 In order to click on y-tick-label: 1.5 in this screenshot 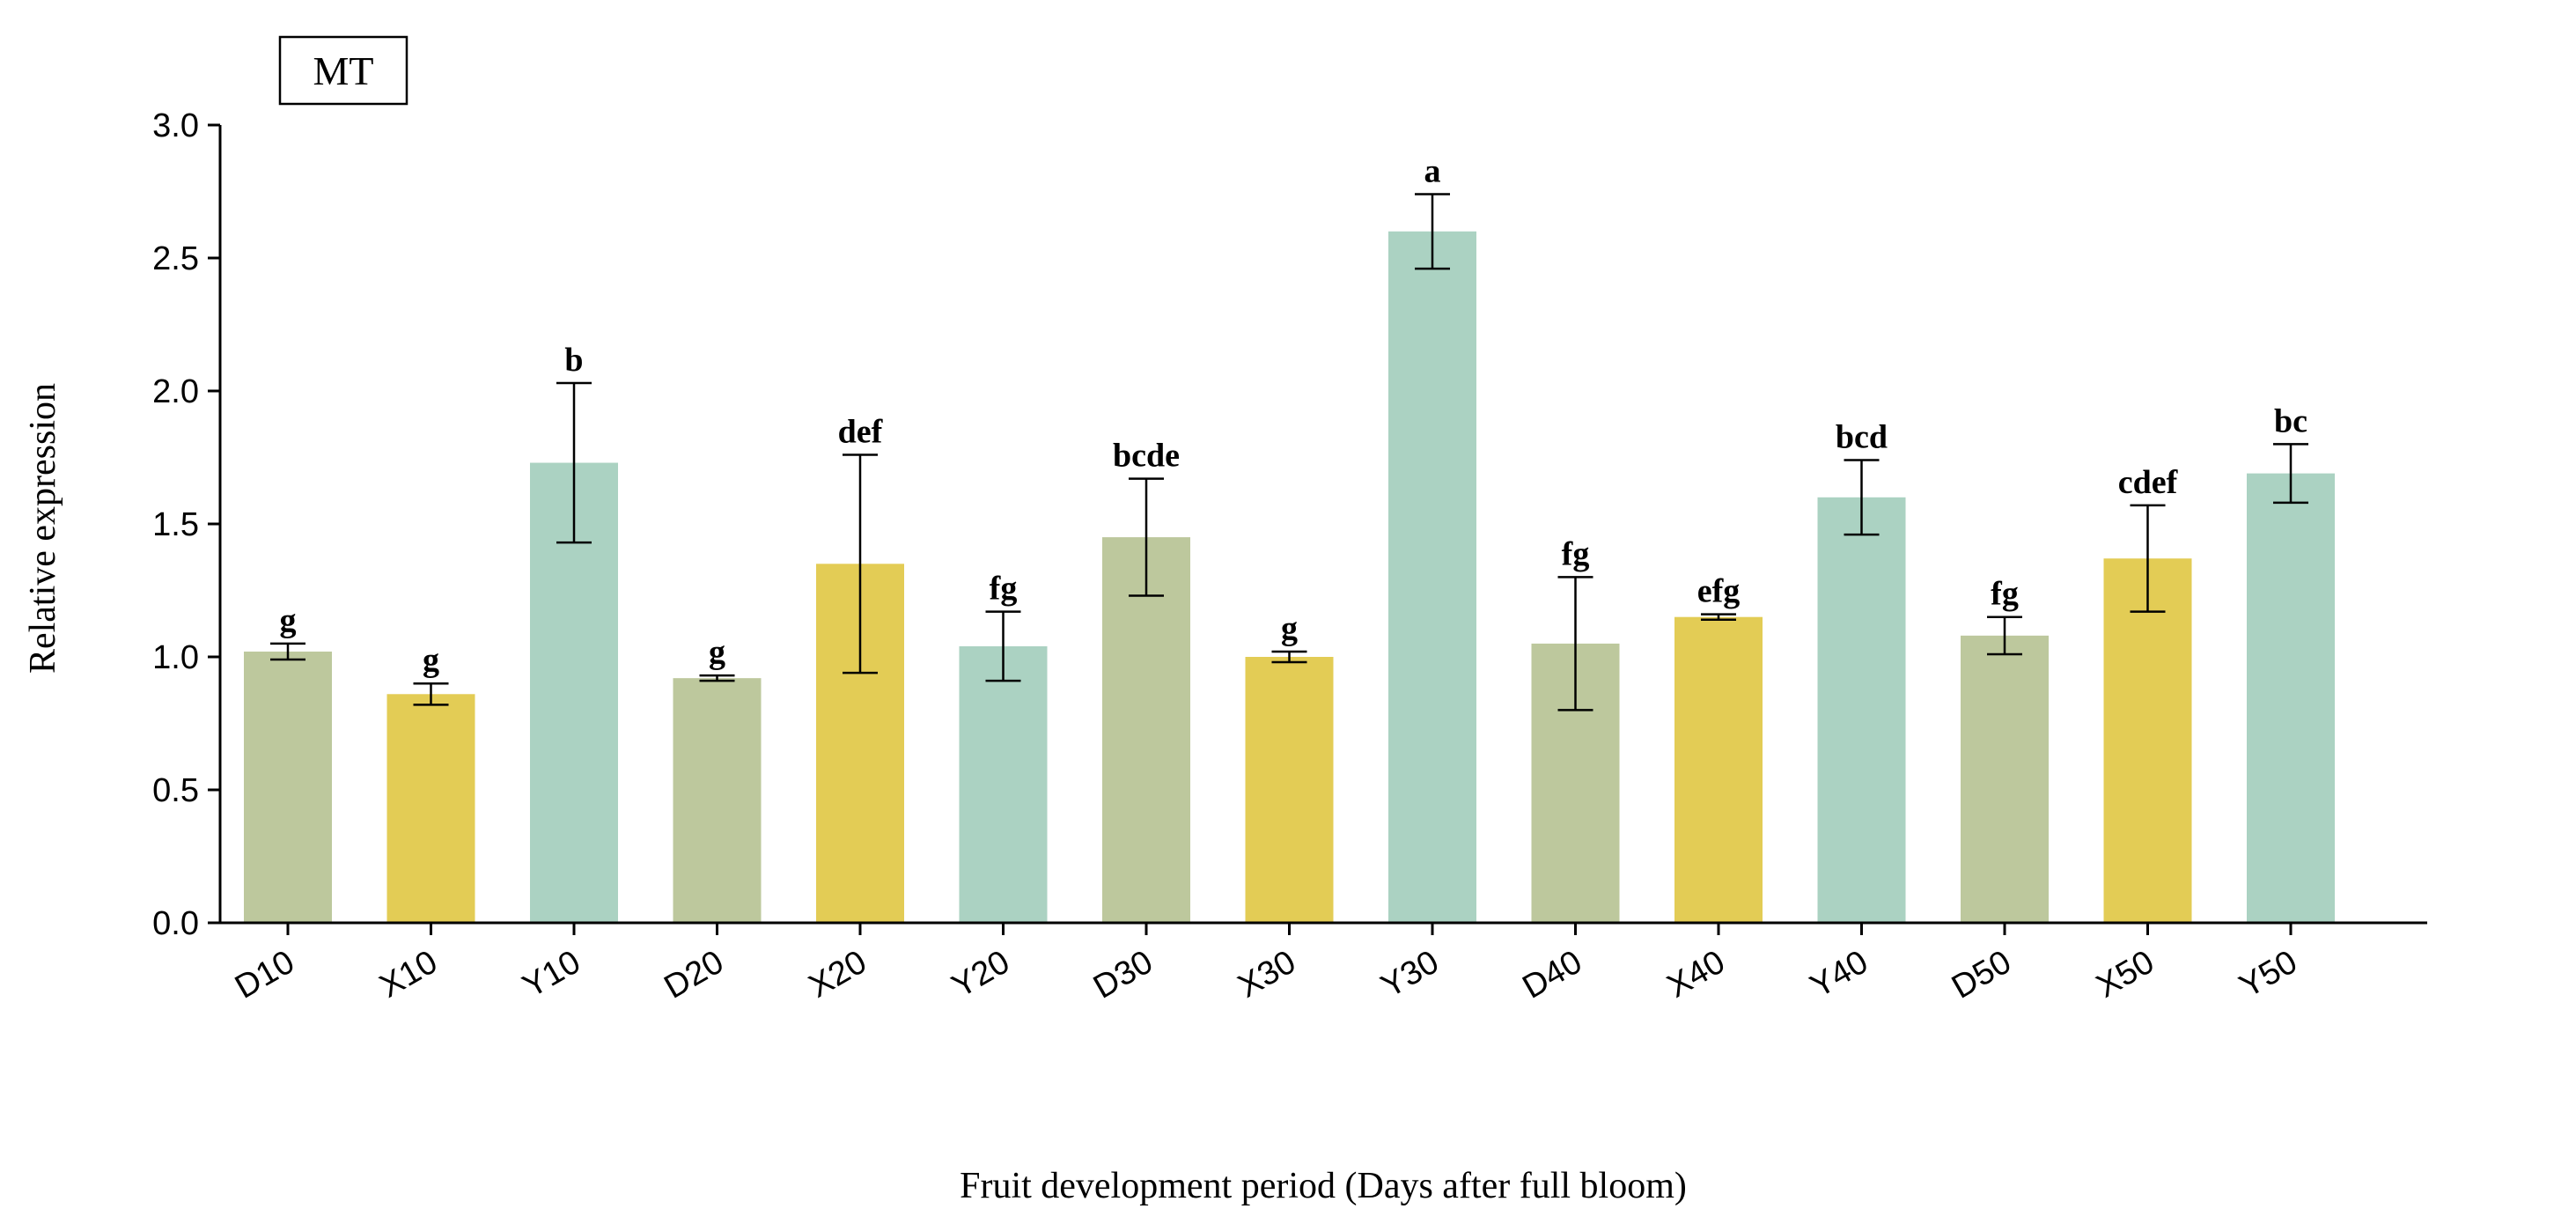, I will do `click(176, 524)`.